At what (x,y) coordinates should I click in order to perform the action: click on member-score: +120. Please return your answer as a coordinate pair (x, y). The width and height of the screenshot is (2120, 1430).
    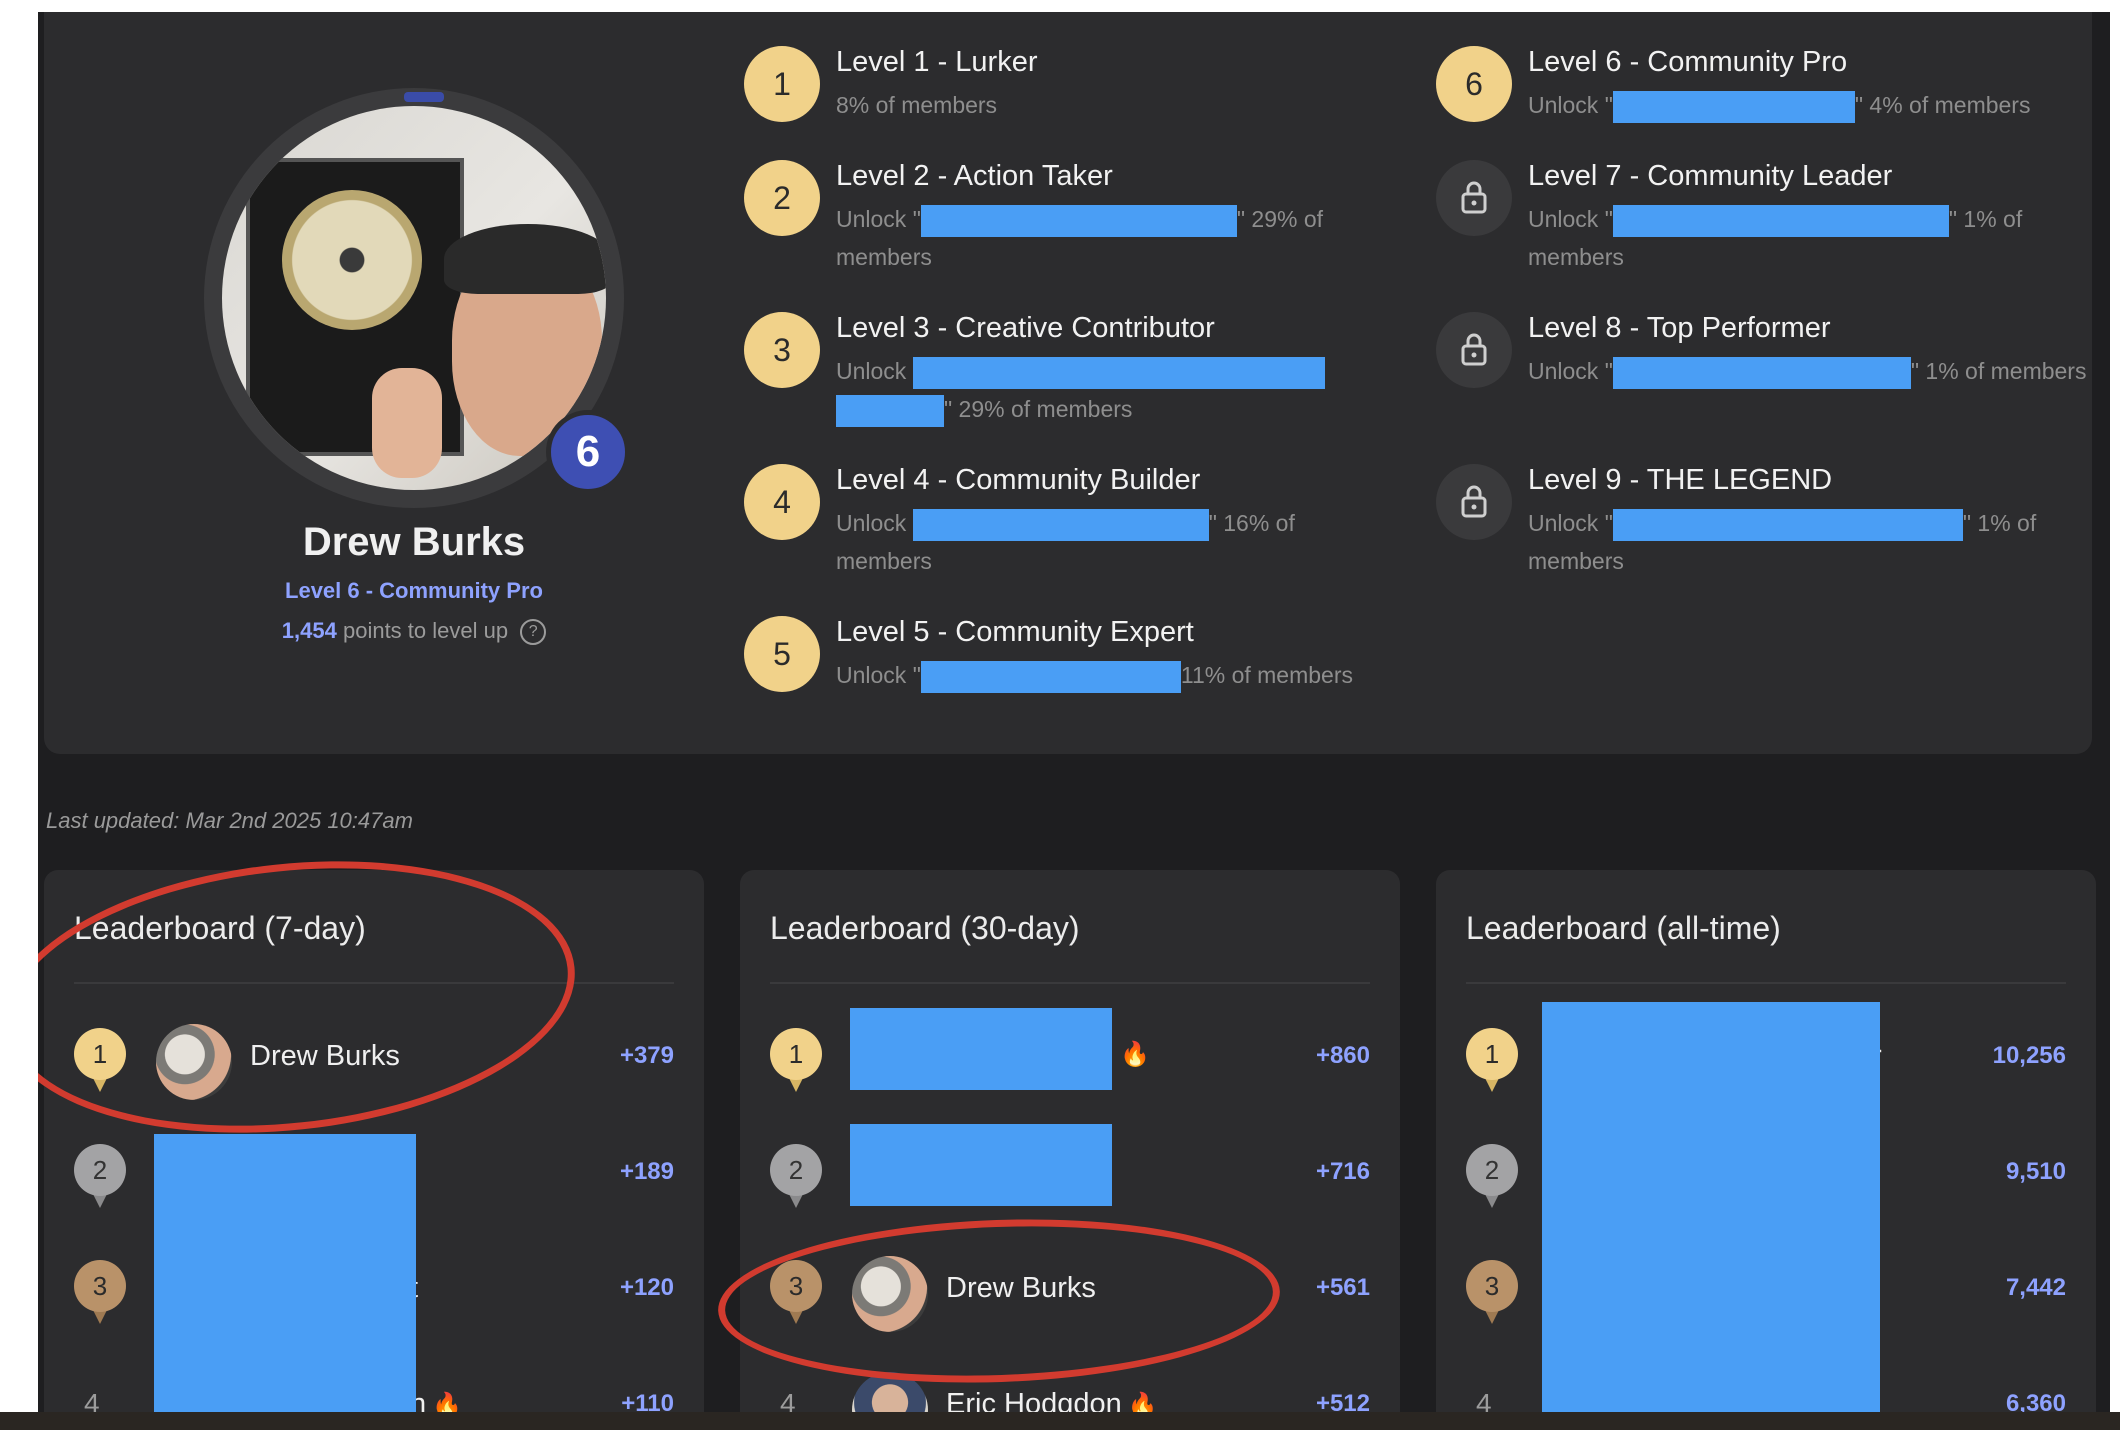
    Looking at the image, I should click on (646, 1287).